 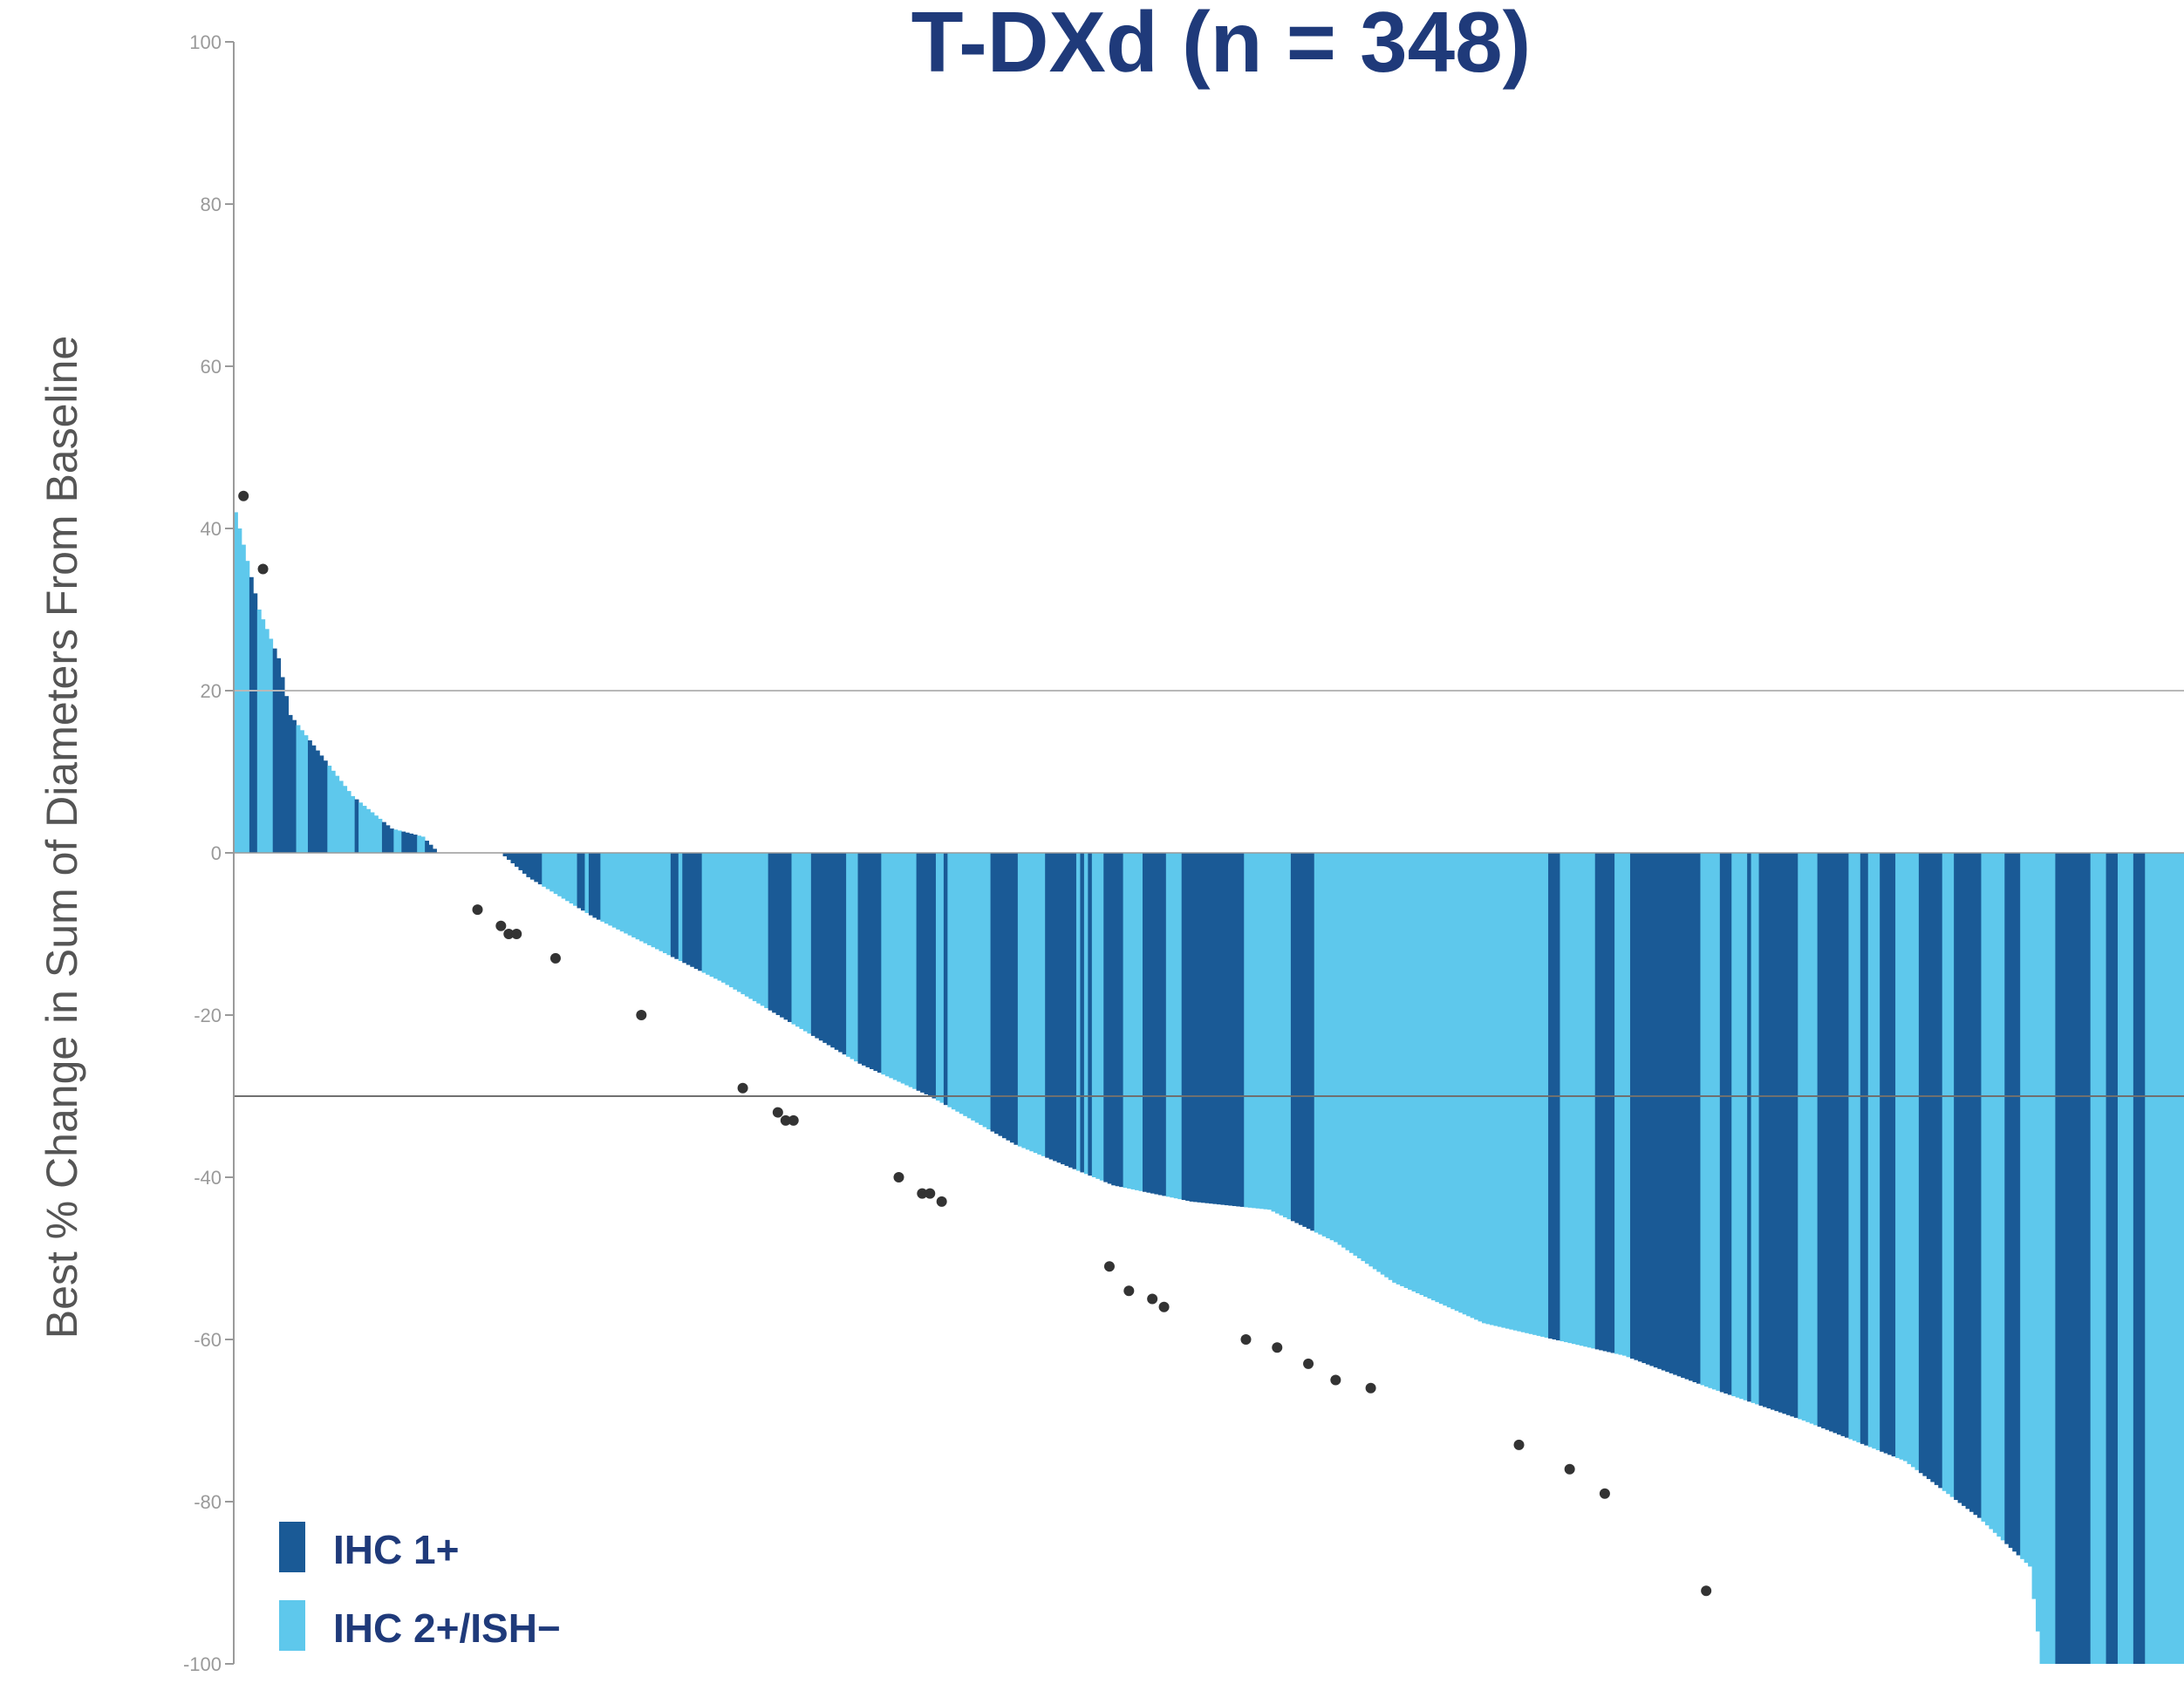 I want to click on y-tick-label: -80, so click(x=208, y=1502).